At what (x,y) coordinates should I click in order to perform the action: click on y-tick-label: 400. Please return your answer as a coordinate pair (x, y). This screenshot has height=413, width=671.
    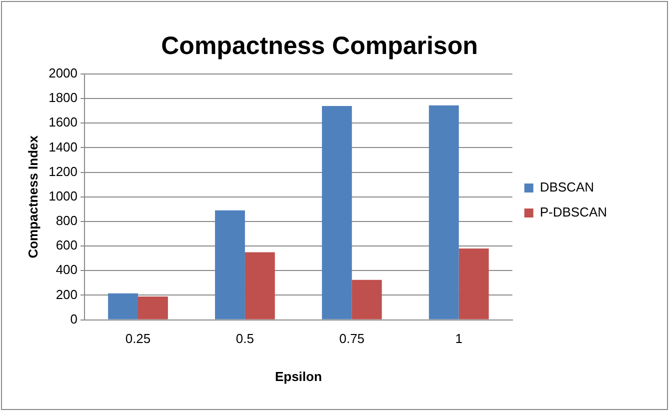
    Looking at the image, I should click on (67, 270).